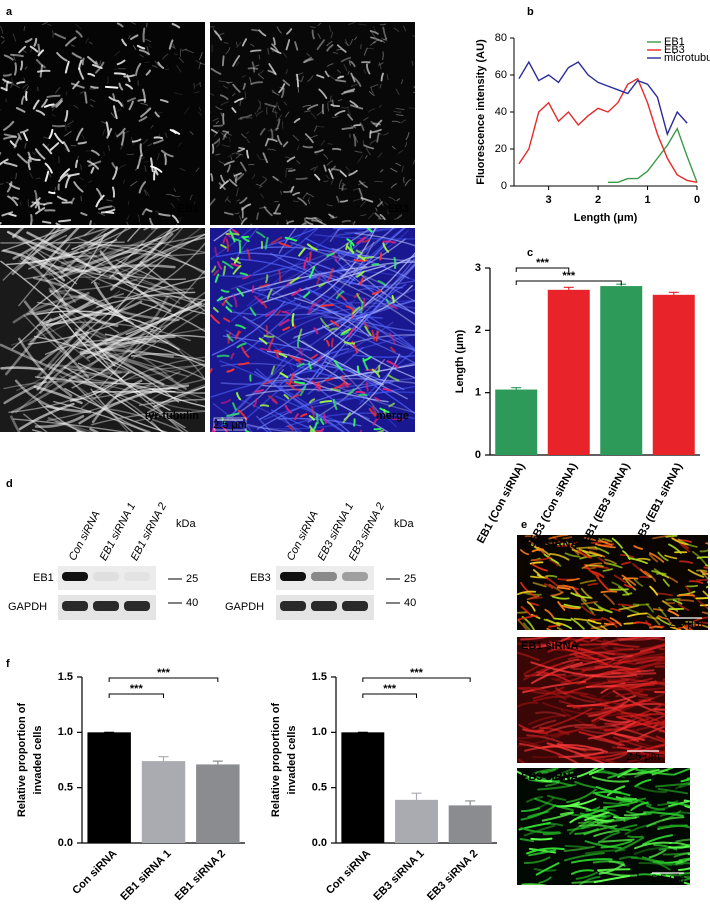  What do you see at coordinates (478, 455) in the screenshot?
I see `y-tick-label: 0` at bounding box center [478, 455].